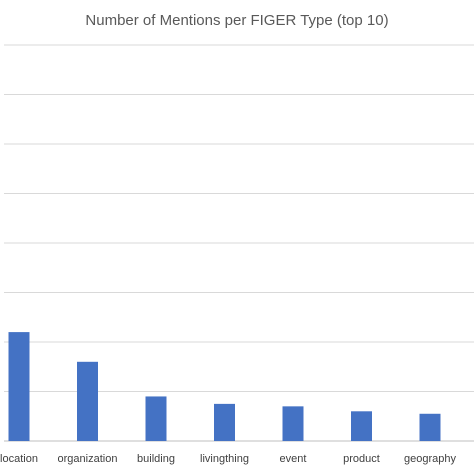 The image size is (474, 474). What do you see at coordinates (430, 459) in the screenshot?
I see `x-tick-label-geography: geography` at bounding box center [430, 459].